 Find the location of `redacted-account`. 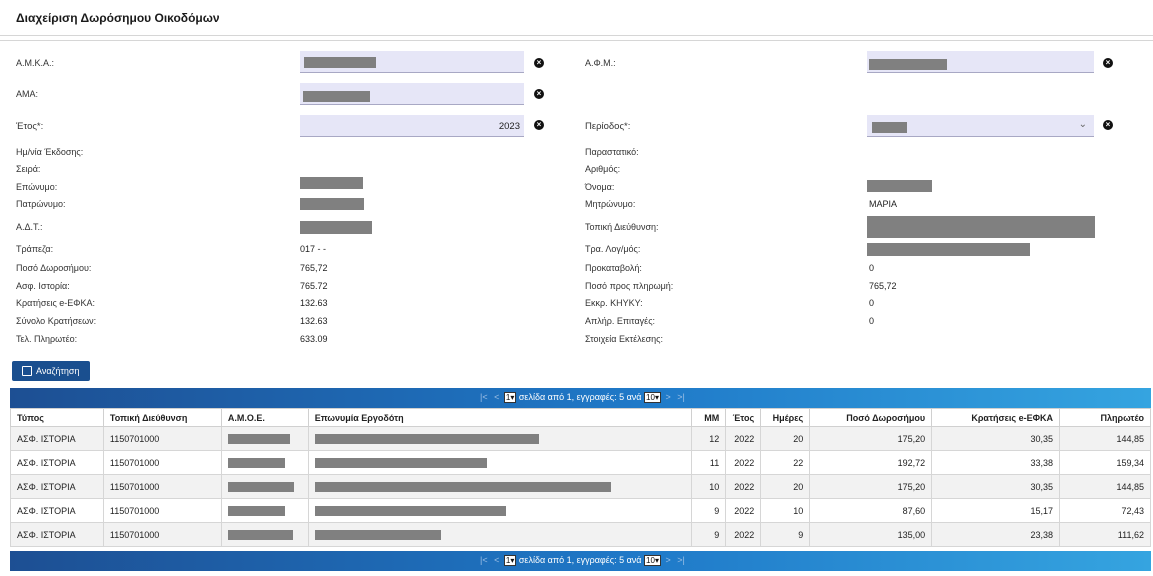

redacted-account is located at coordinates (948, 249).